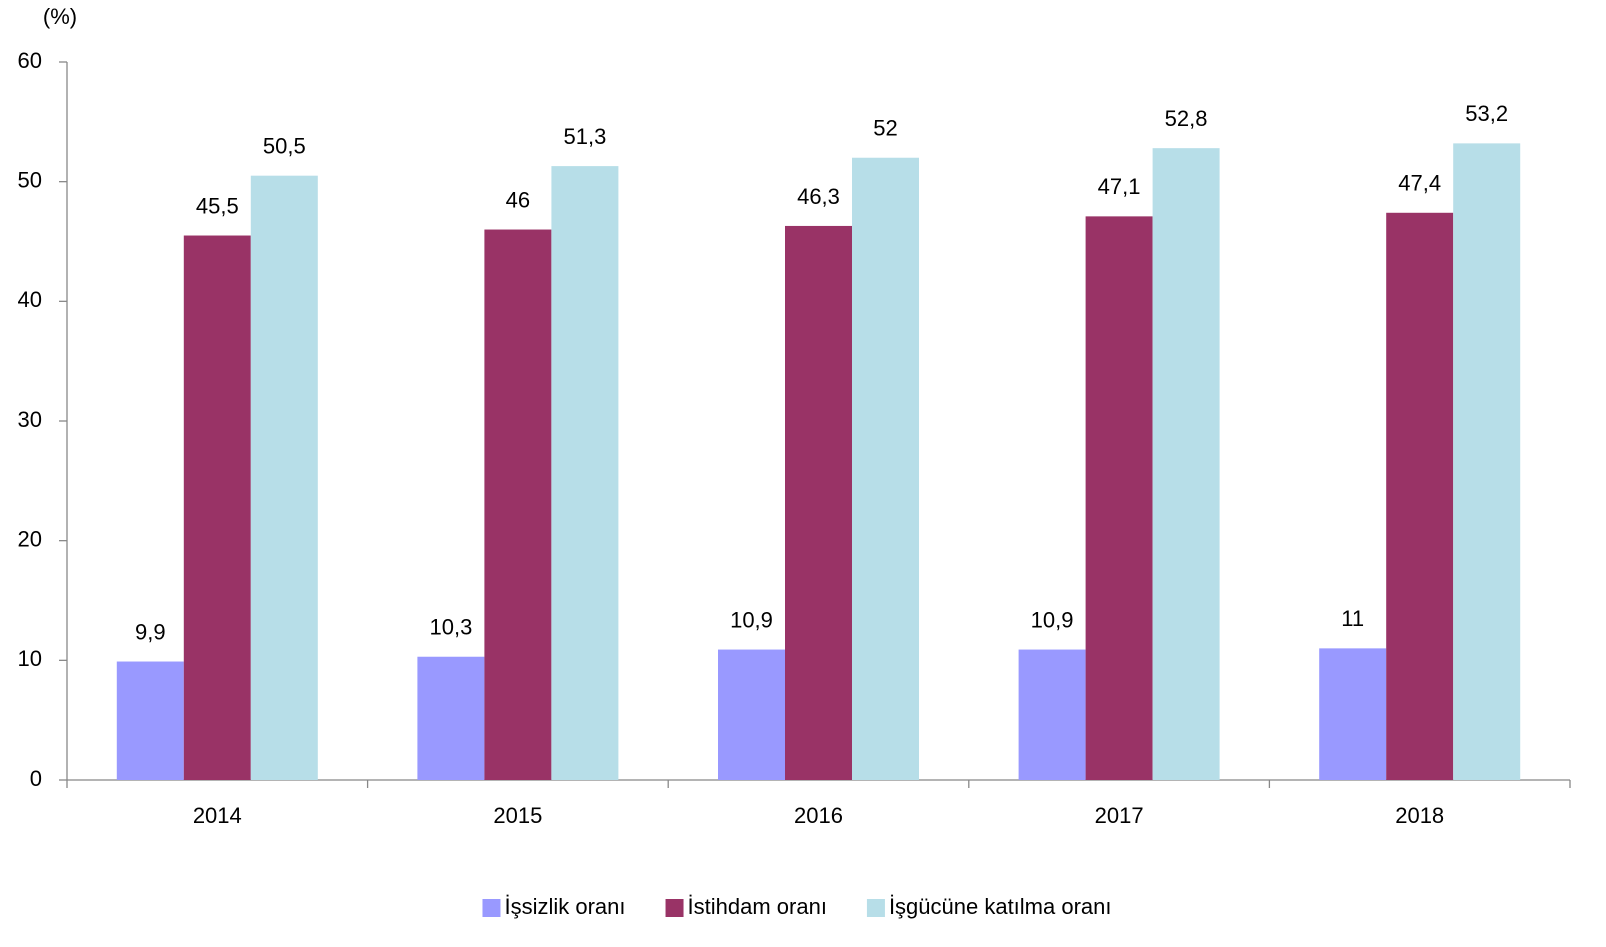  What do you see at coordinates (1352, 618) in the screenshot?
I see `data-label: 11` at bounding box center [1352, 618].